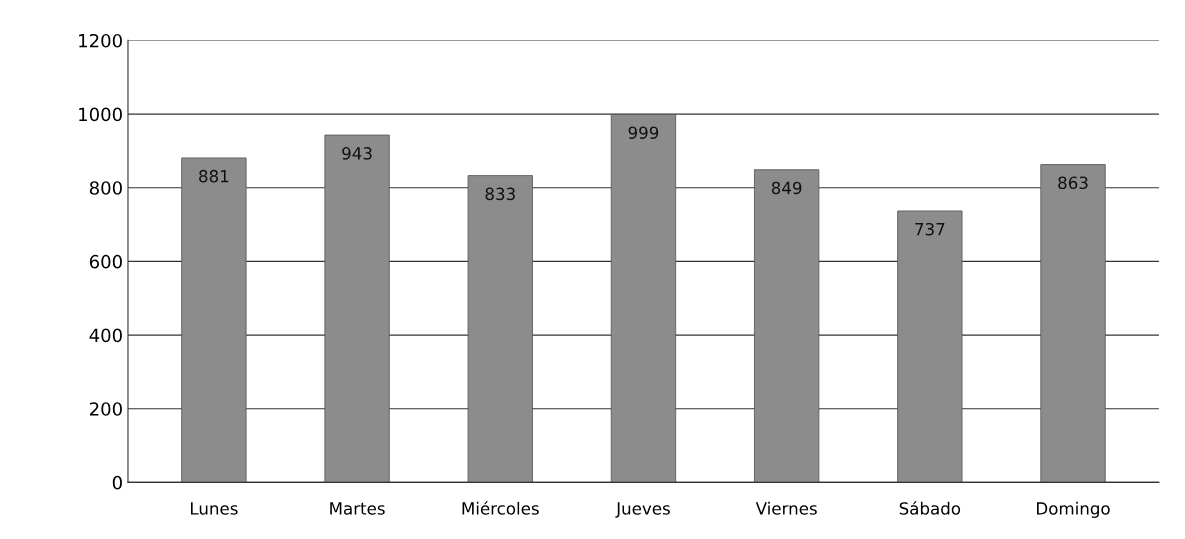 The width and height of the screenshot is (1185, 539). What do you see at coordinates (500, 508) in the screenshot?
I see `x-tick-label: Miércoles` at bounding box center [500, 508].